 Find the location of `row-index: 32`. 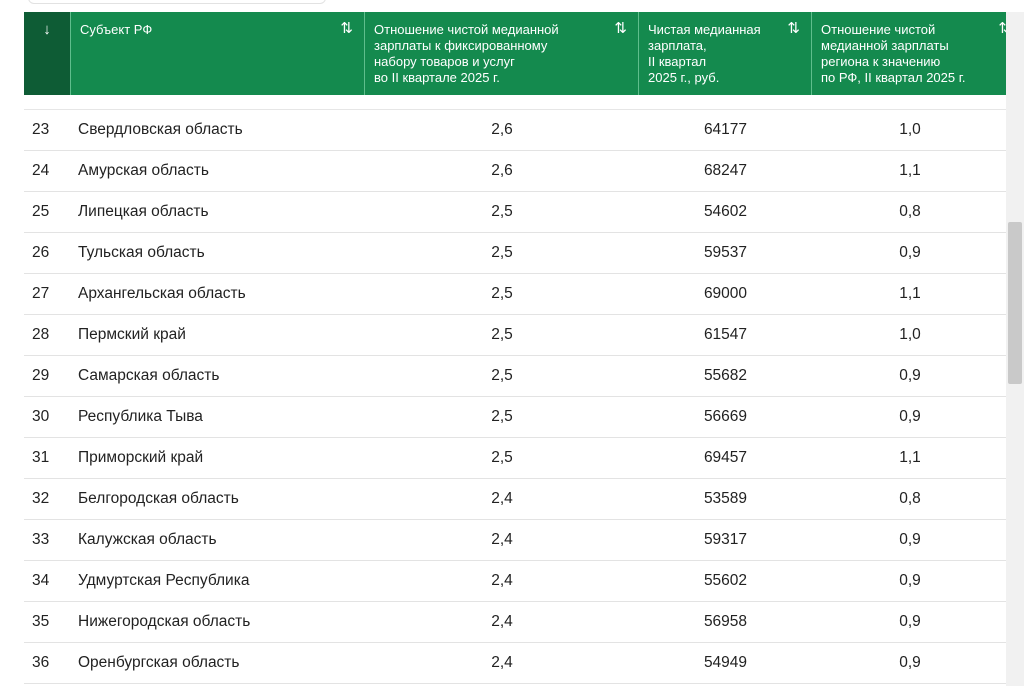

row-index: 32 is located at coordinates (41, 498).